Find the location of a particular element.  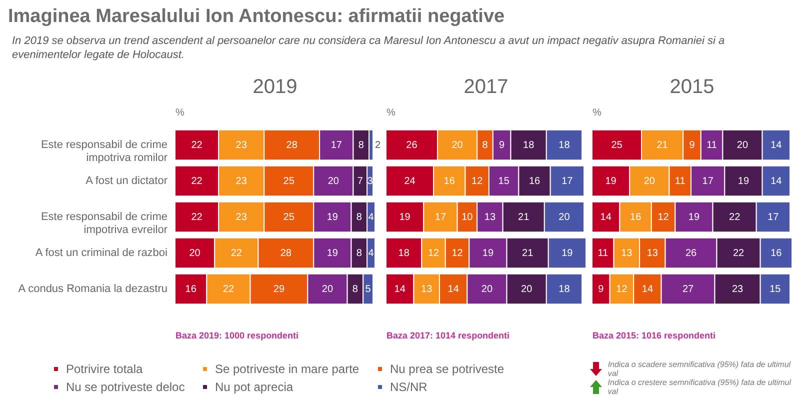

data-label: 27 is located at coordinates (688, 289).